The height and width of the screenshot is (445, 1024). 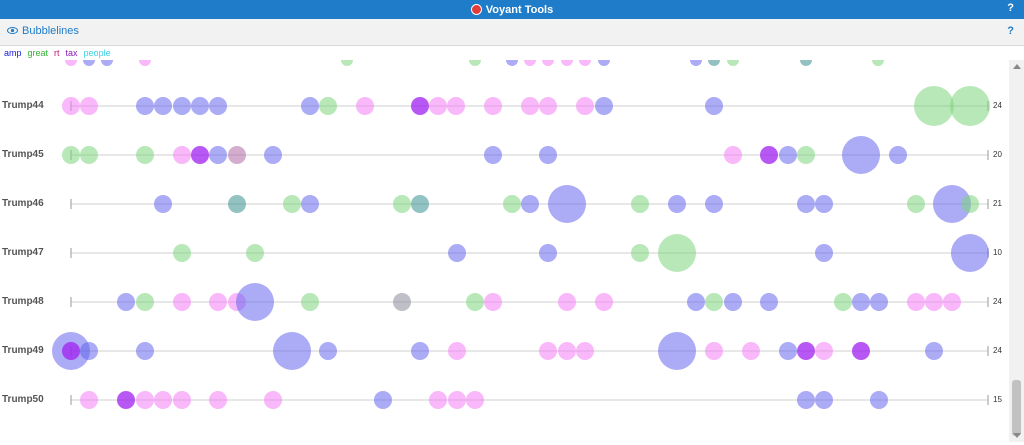 What do you see at coordinates (38, 53) in the screenshot?
I see `legend-term-great: great` at bounding box center [38, 53].